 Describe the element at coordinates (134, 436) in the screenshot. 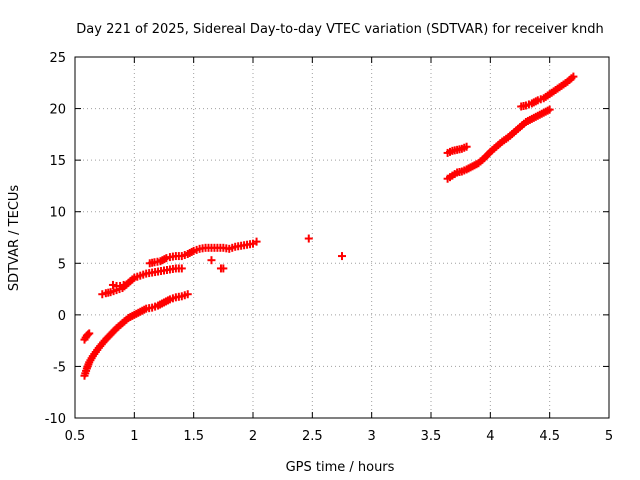

I see `x-tick-label: 1` at that location.